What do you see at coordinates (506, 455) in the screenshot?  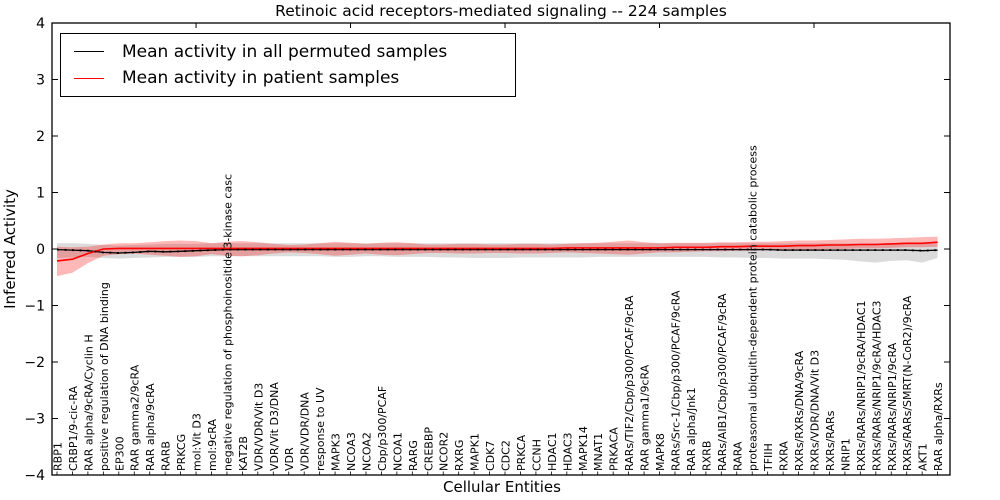 I see `x-category-label: CDC2` at bounding box center [506, 455].